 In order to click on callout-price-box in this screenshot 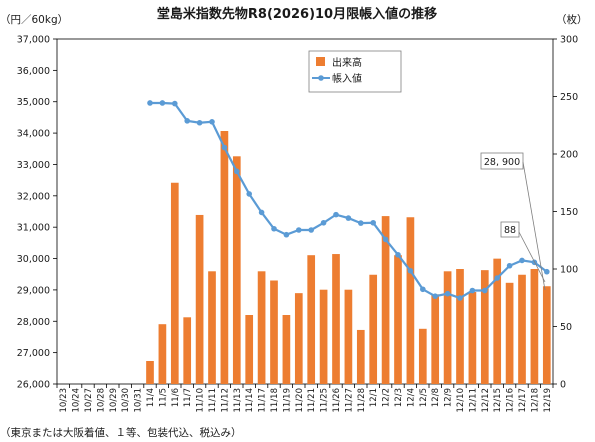, I will do `click(502, 161)`.